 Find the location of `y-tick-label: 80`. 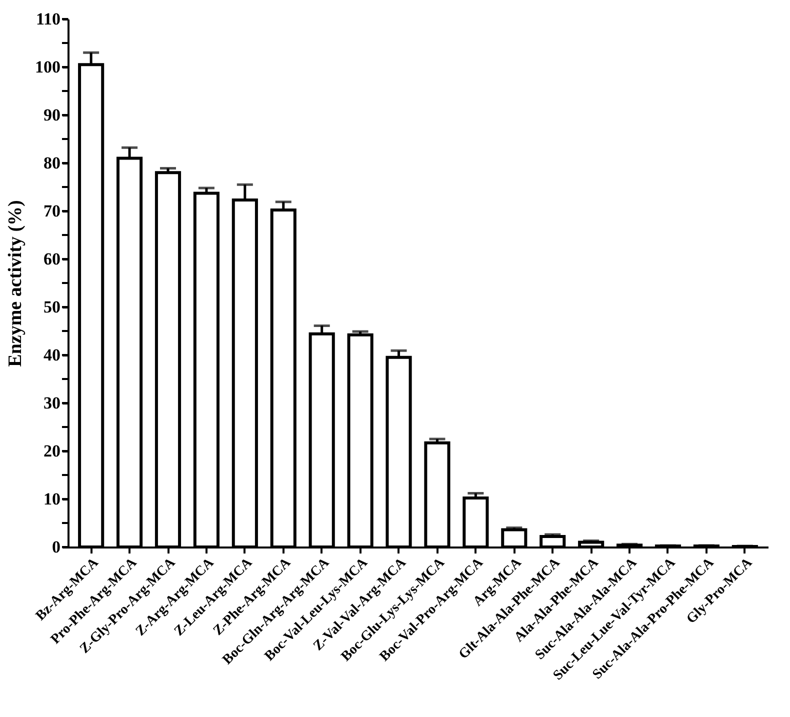

y-tick-label: 80 is located at coordinates (52, 163).